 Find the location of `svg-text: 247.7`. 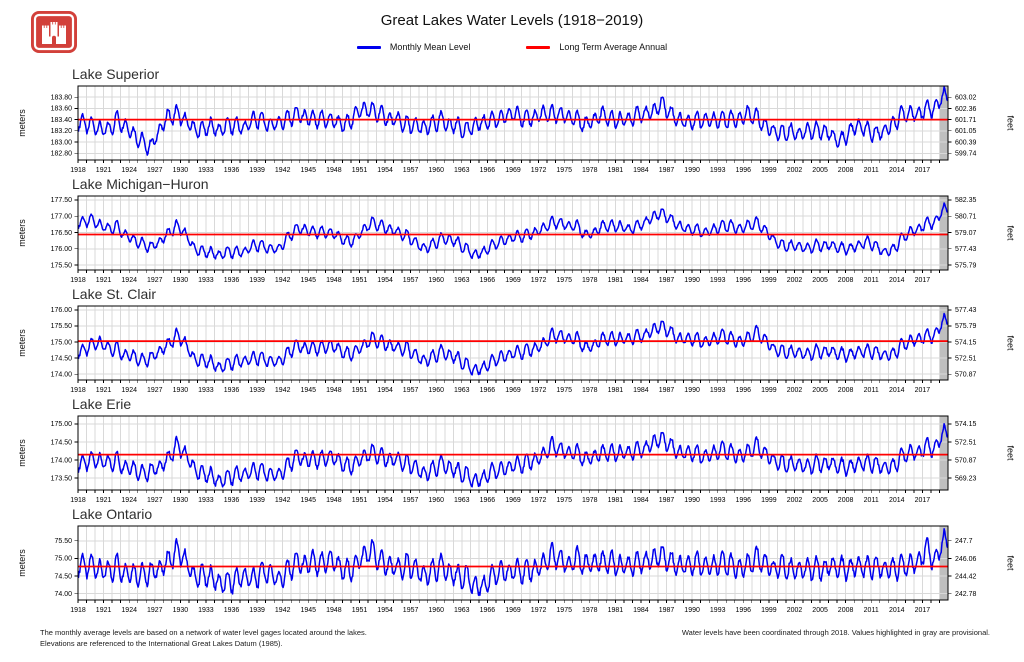

svg-text: 247.7 is located at coordinates (964, 541).